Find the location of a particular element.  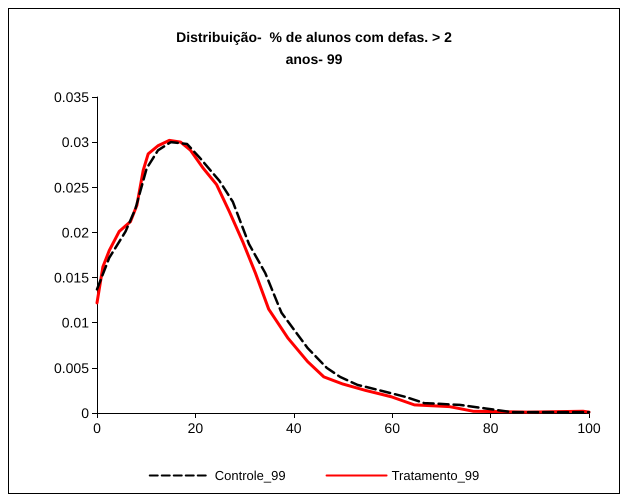

chart-title: Distribuição- % de alunos com defas. > 2 anos- 99 is located at coordinates (314, 48).